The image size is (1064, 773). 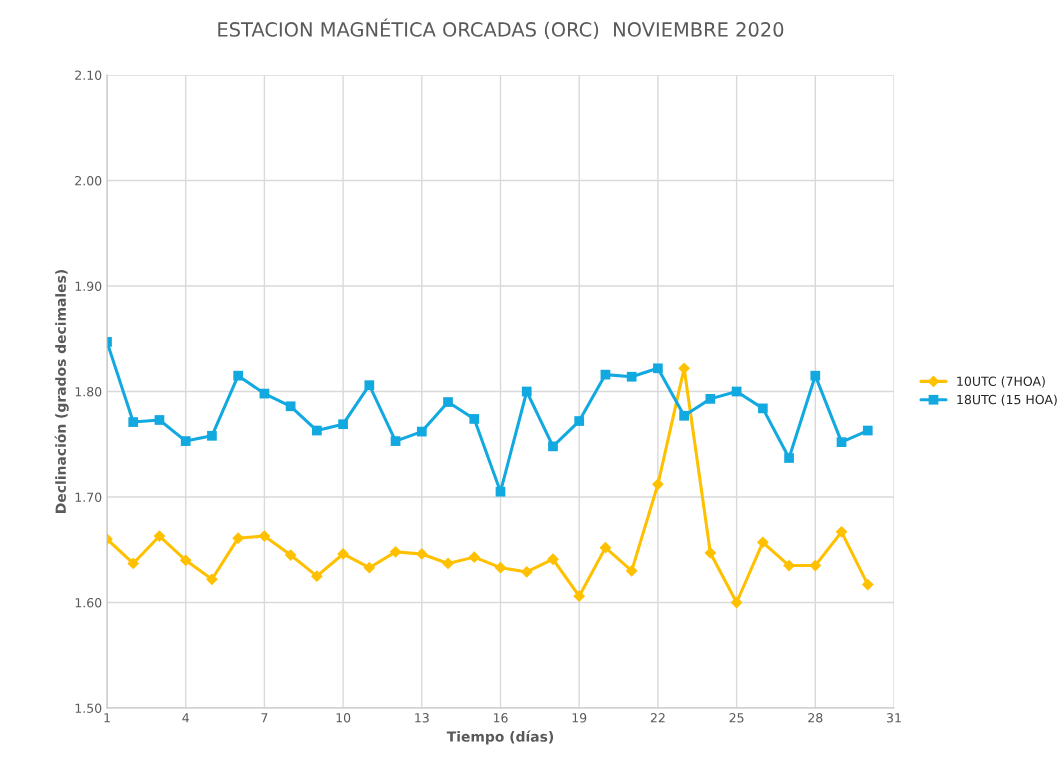 What do you see at coordinates (107, 718) in the screenshot?
I see `x-tick-label: 1` at bounding box center [107, 718].